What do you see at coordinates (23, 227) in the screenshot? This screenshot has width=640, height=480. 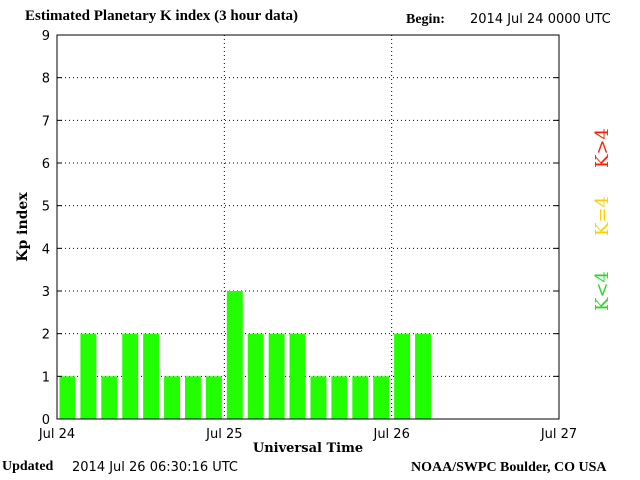 I see `y-axis-label: Kp index` at bounding box center [23, 227].